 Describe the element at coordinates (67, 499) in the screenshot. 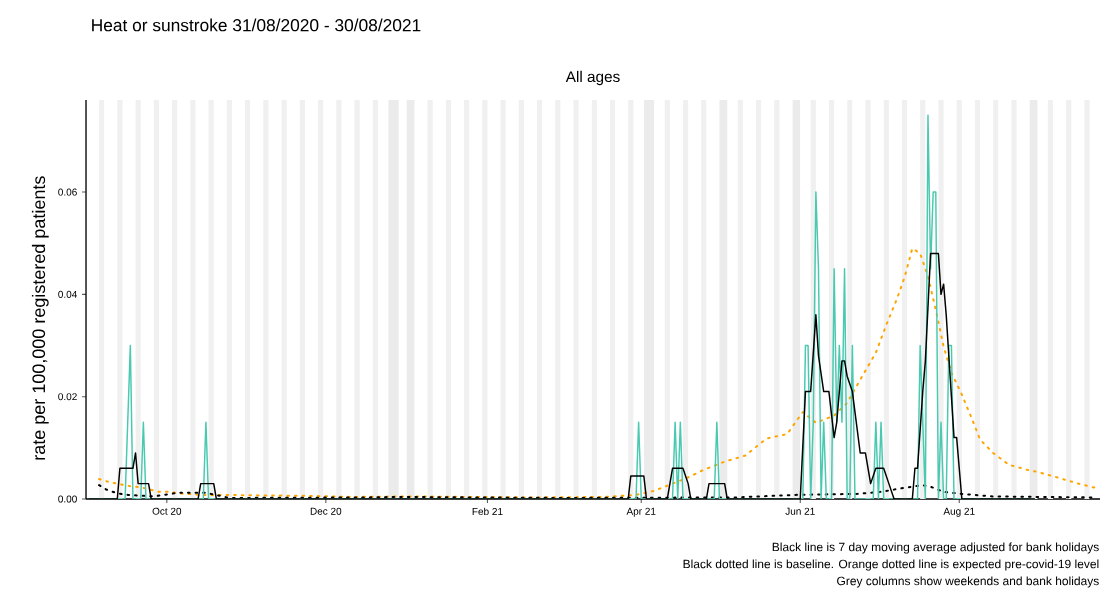

I see `y-tick-label: 0.00` at that location.